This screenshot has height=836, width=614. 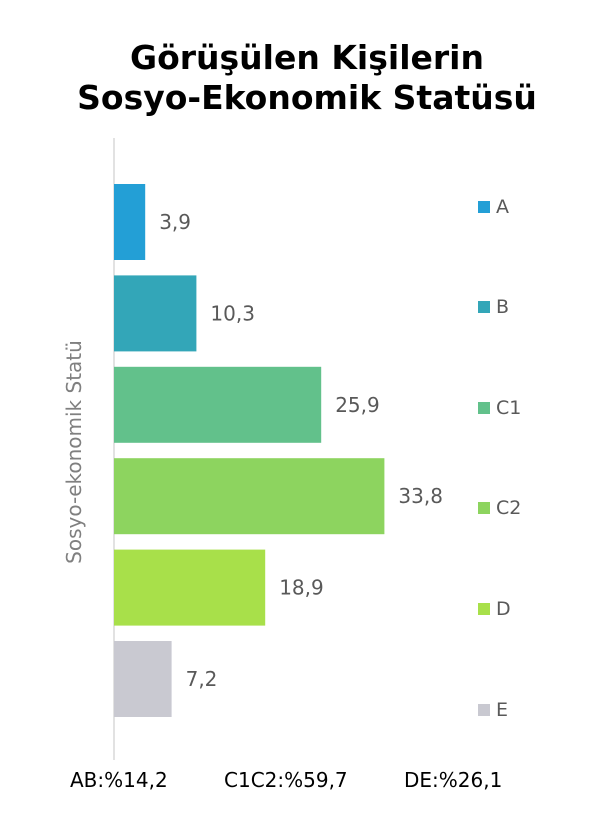 I want to click on data-label-c2: 33,8, so click(x=420, y=496).